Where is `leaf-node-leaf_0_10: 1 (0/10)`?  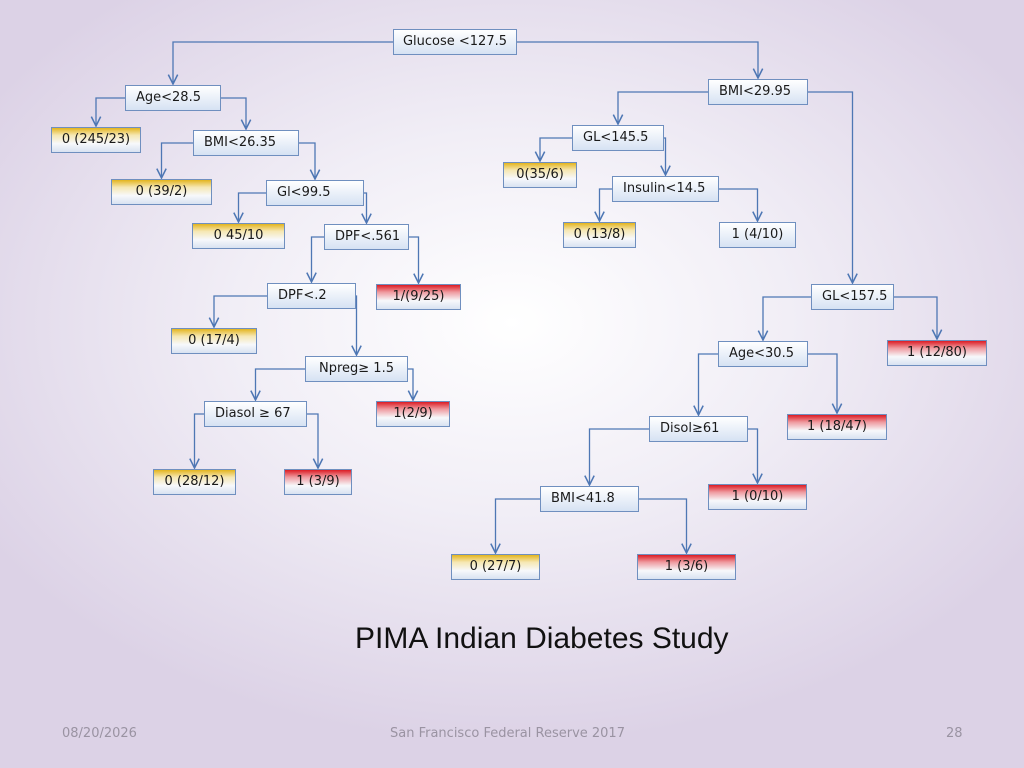
leaf-node-leaf_0_10: 1 (0/10) is located at coordinates (757, 497).